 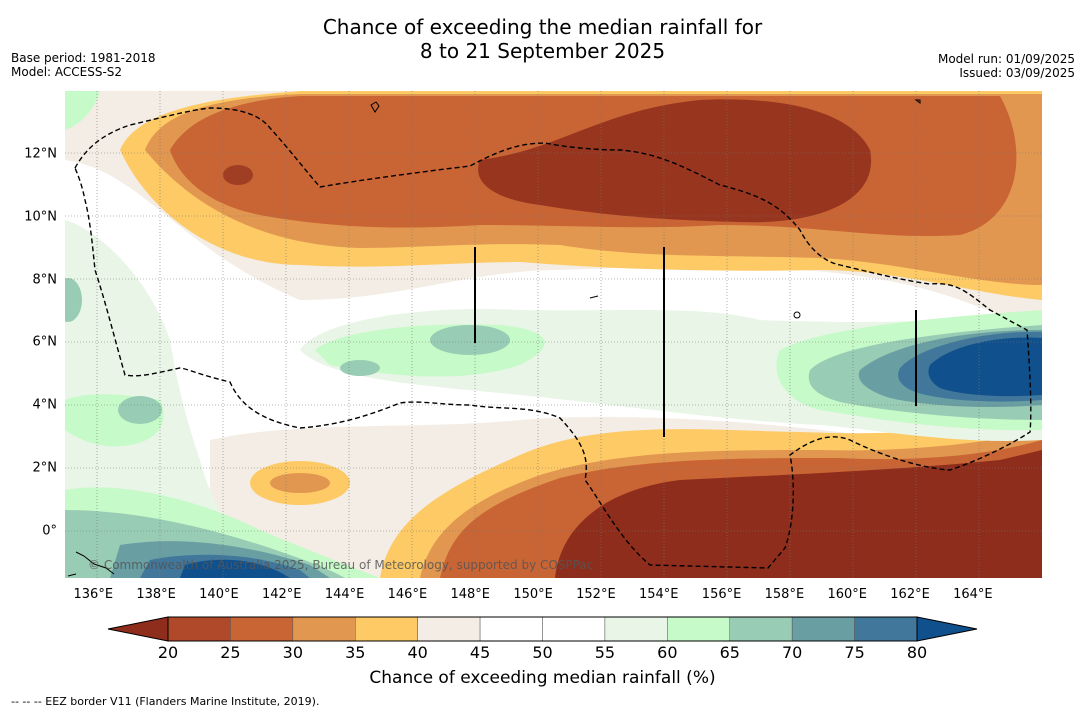 What do you see at coordinates (792, 652) in the screenshot?
I see `colorbar-tick-label: 70` at bounding box center [792, 652].